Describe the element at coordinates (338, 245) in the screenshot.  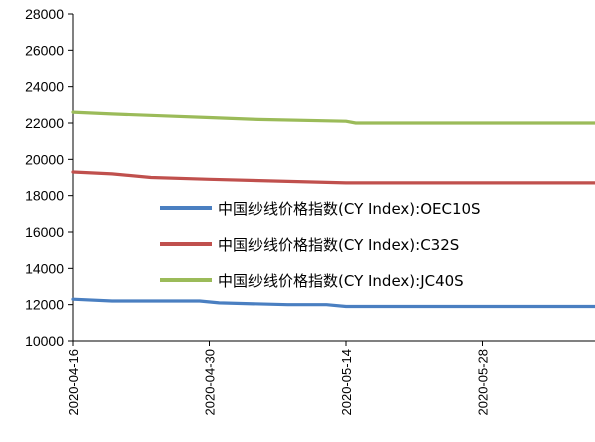
I see `legend-label: 中国纱线价格指数(CY Index):C32S` at that location.